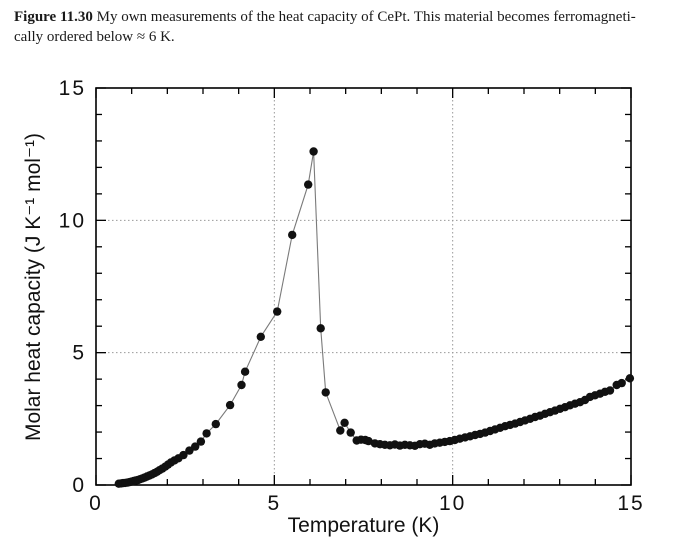 The width and height of the screenshot is (696, 553). What do you see at coordinates (72, 88) in the screenshot?
I see `y-tick-label: 15` at bounding box center [72, 88].